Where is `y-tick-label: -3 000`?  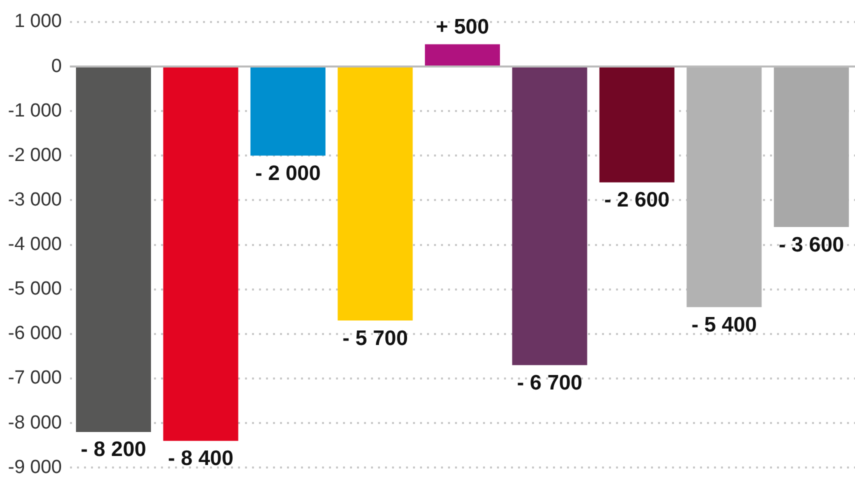 y-tick-label: -3 000 is located at coordinates (35, 199).